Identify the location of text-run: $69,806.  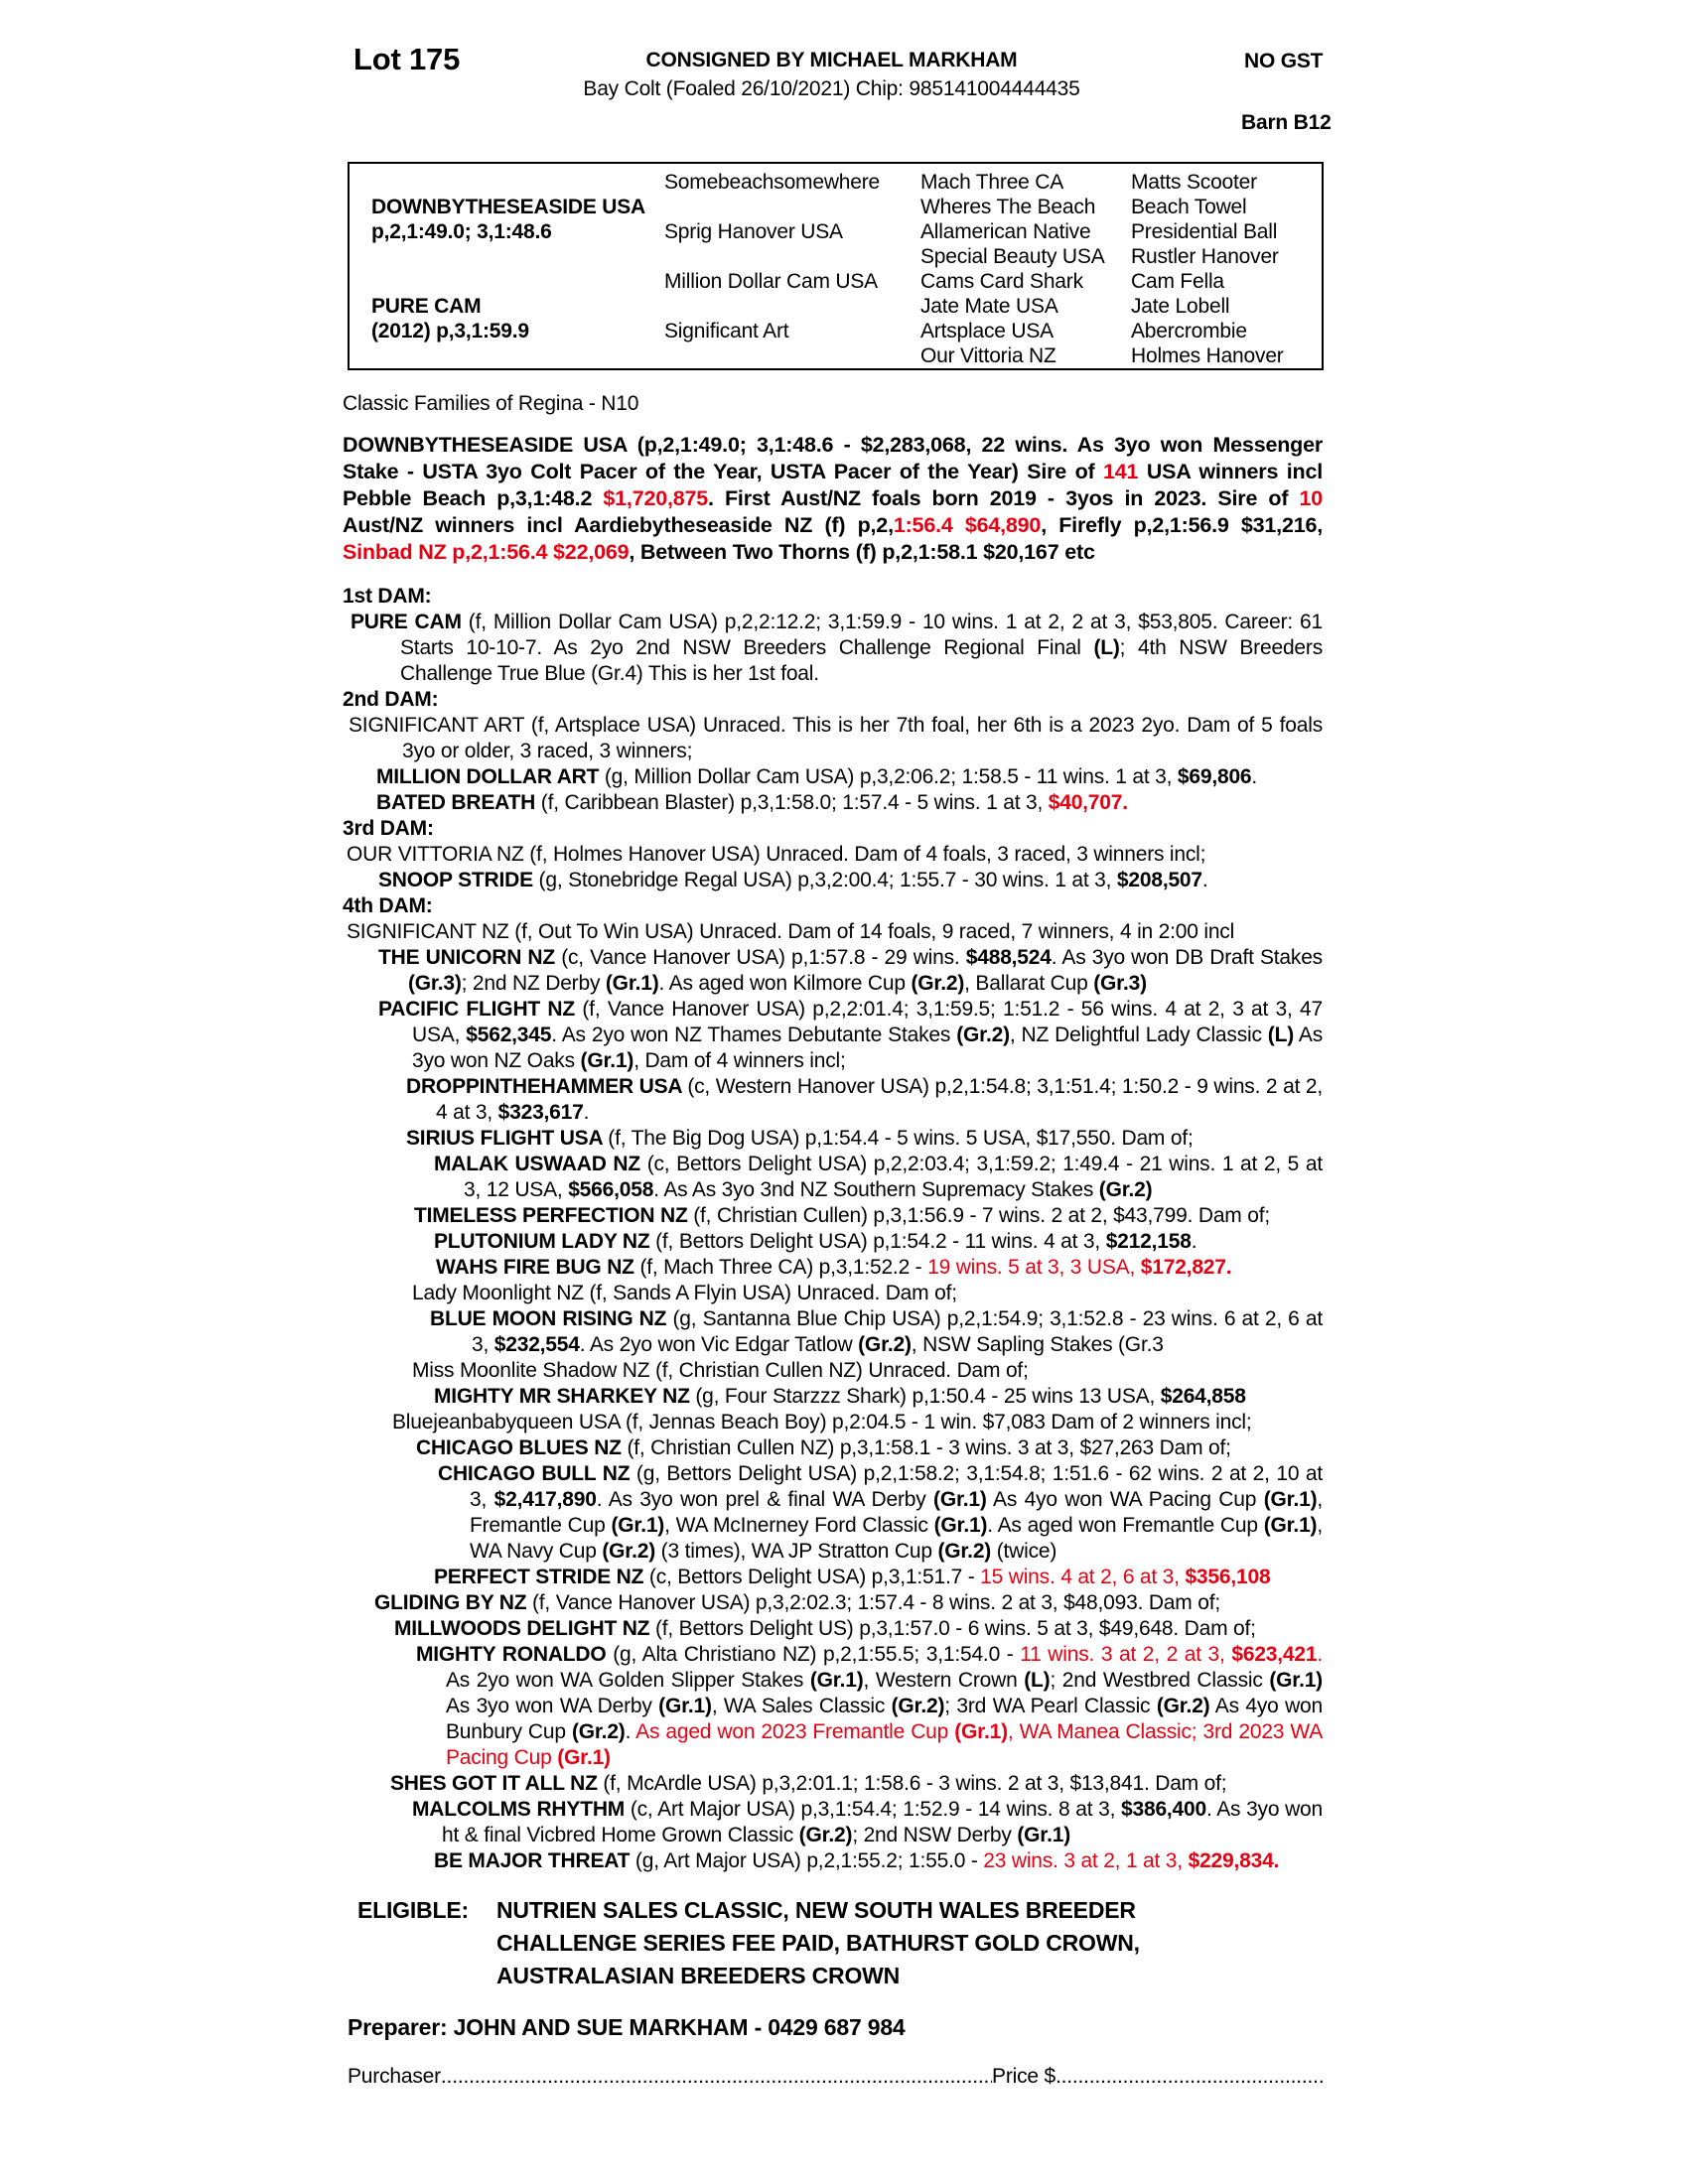
(1214, 776).